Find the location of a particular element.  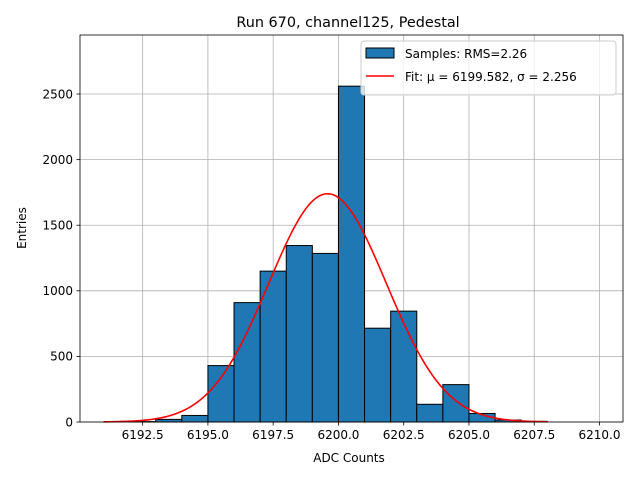

legend-box is located at coordinates (488, 68).